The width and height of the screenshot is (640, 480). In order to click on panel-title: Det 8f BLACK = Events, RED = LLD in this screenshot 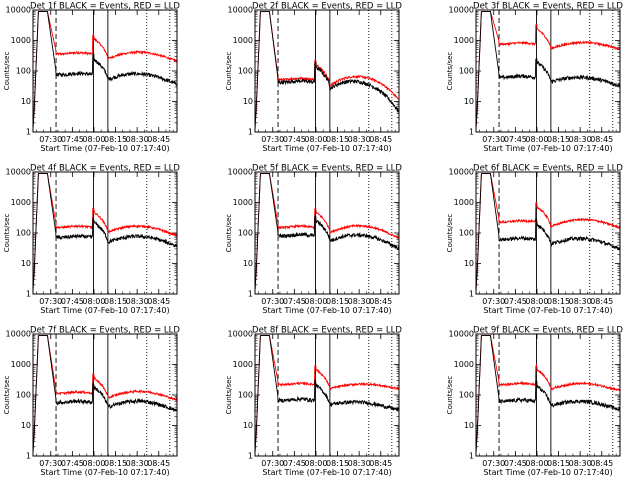, I will do `click(327, 331)`.